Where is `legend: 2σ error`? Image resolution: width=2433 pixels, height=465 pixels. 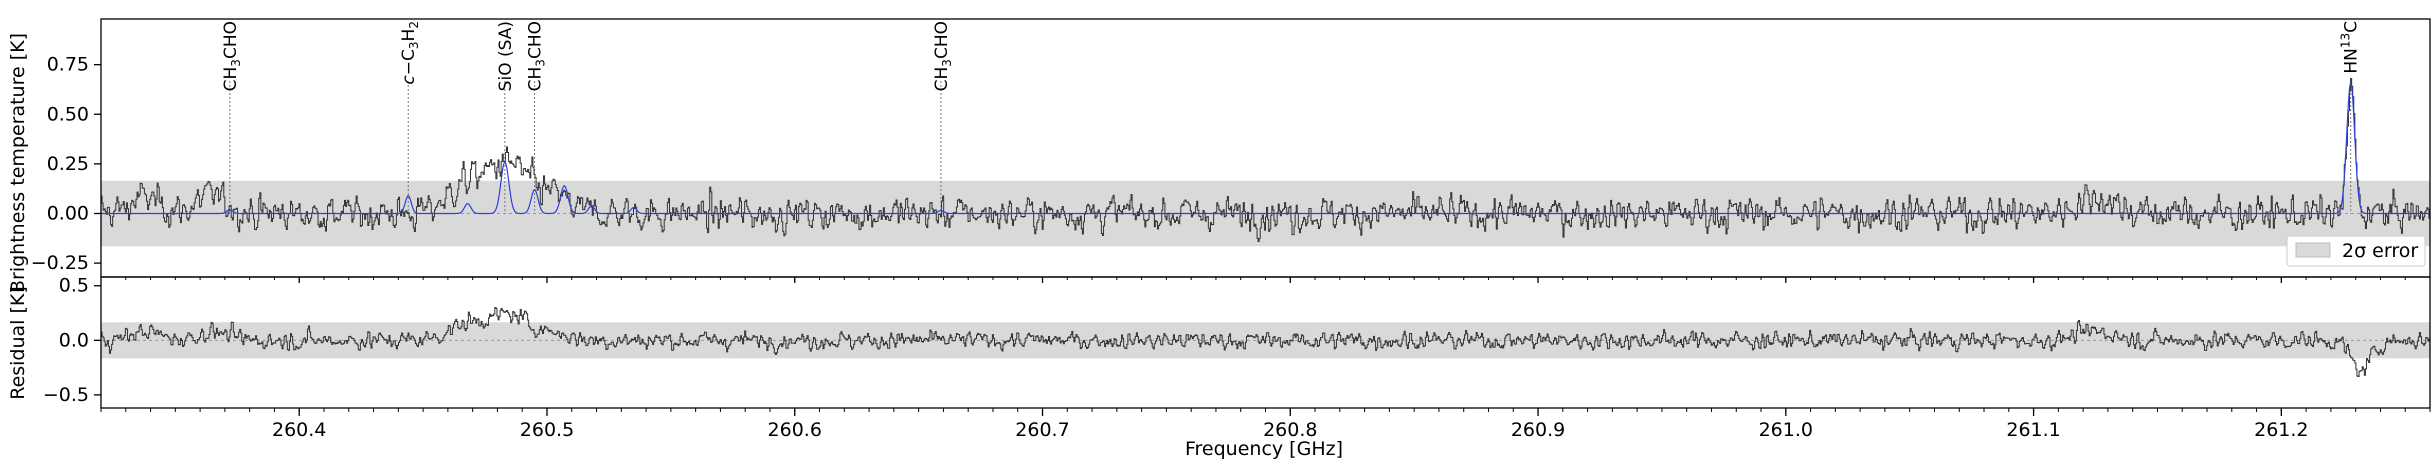 legend: 2σ error is located at coordinates (2356, 251).